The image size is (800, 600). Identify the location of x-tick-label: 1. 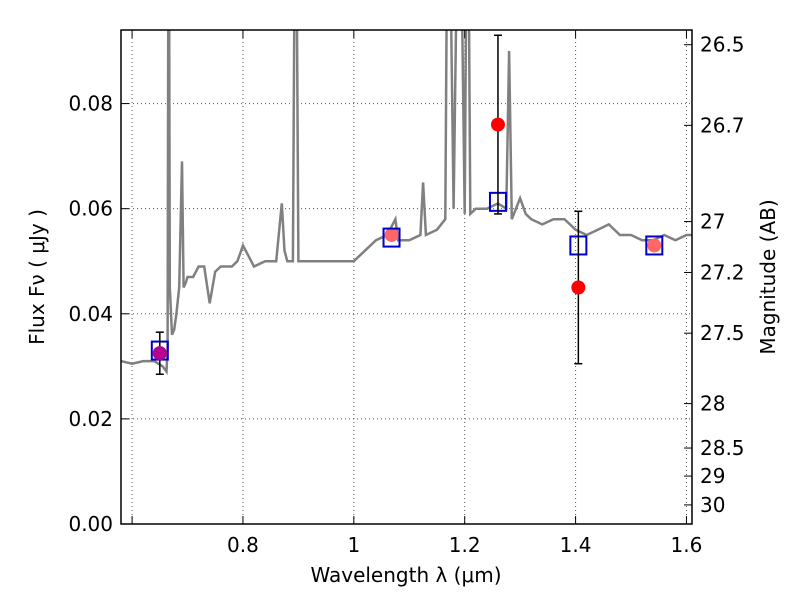
(353, 545).